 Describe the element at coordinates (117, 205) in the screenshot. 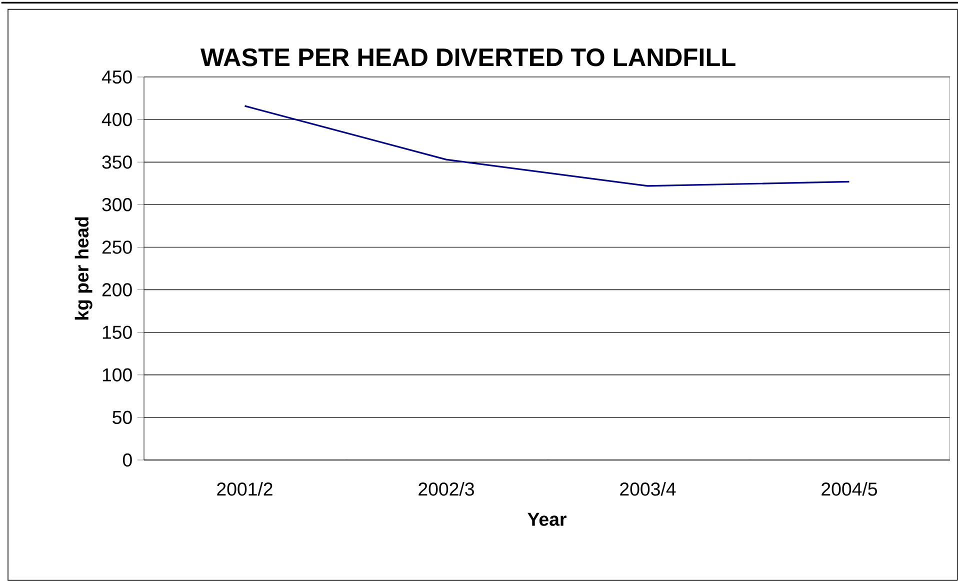

I see `y-tick-label: 300` at that location.